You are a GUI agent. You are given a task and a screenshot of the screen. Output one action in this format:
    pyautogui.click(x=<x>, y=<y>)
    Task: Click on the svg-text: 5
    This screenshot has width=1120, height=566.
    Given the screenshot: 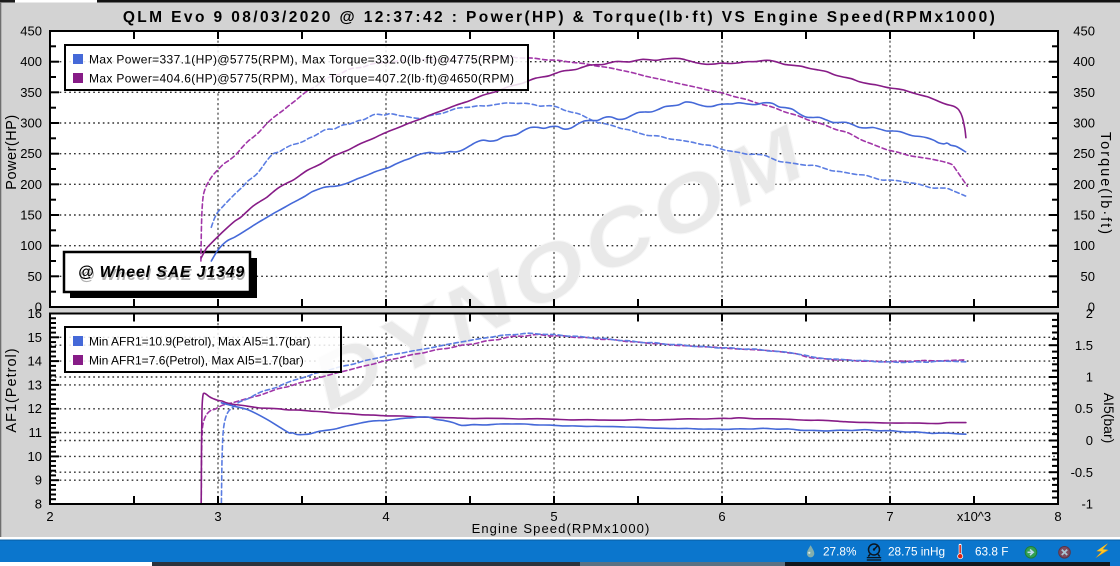 What is the action you would take?
    pyautogui.click(x=553, y=516)
    